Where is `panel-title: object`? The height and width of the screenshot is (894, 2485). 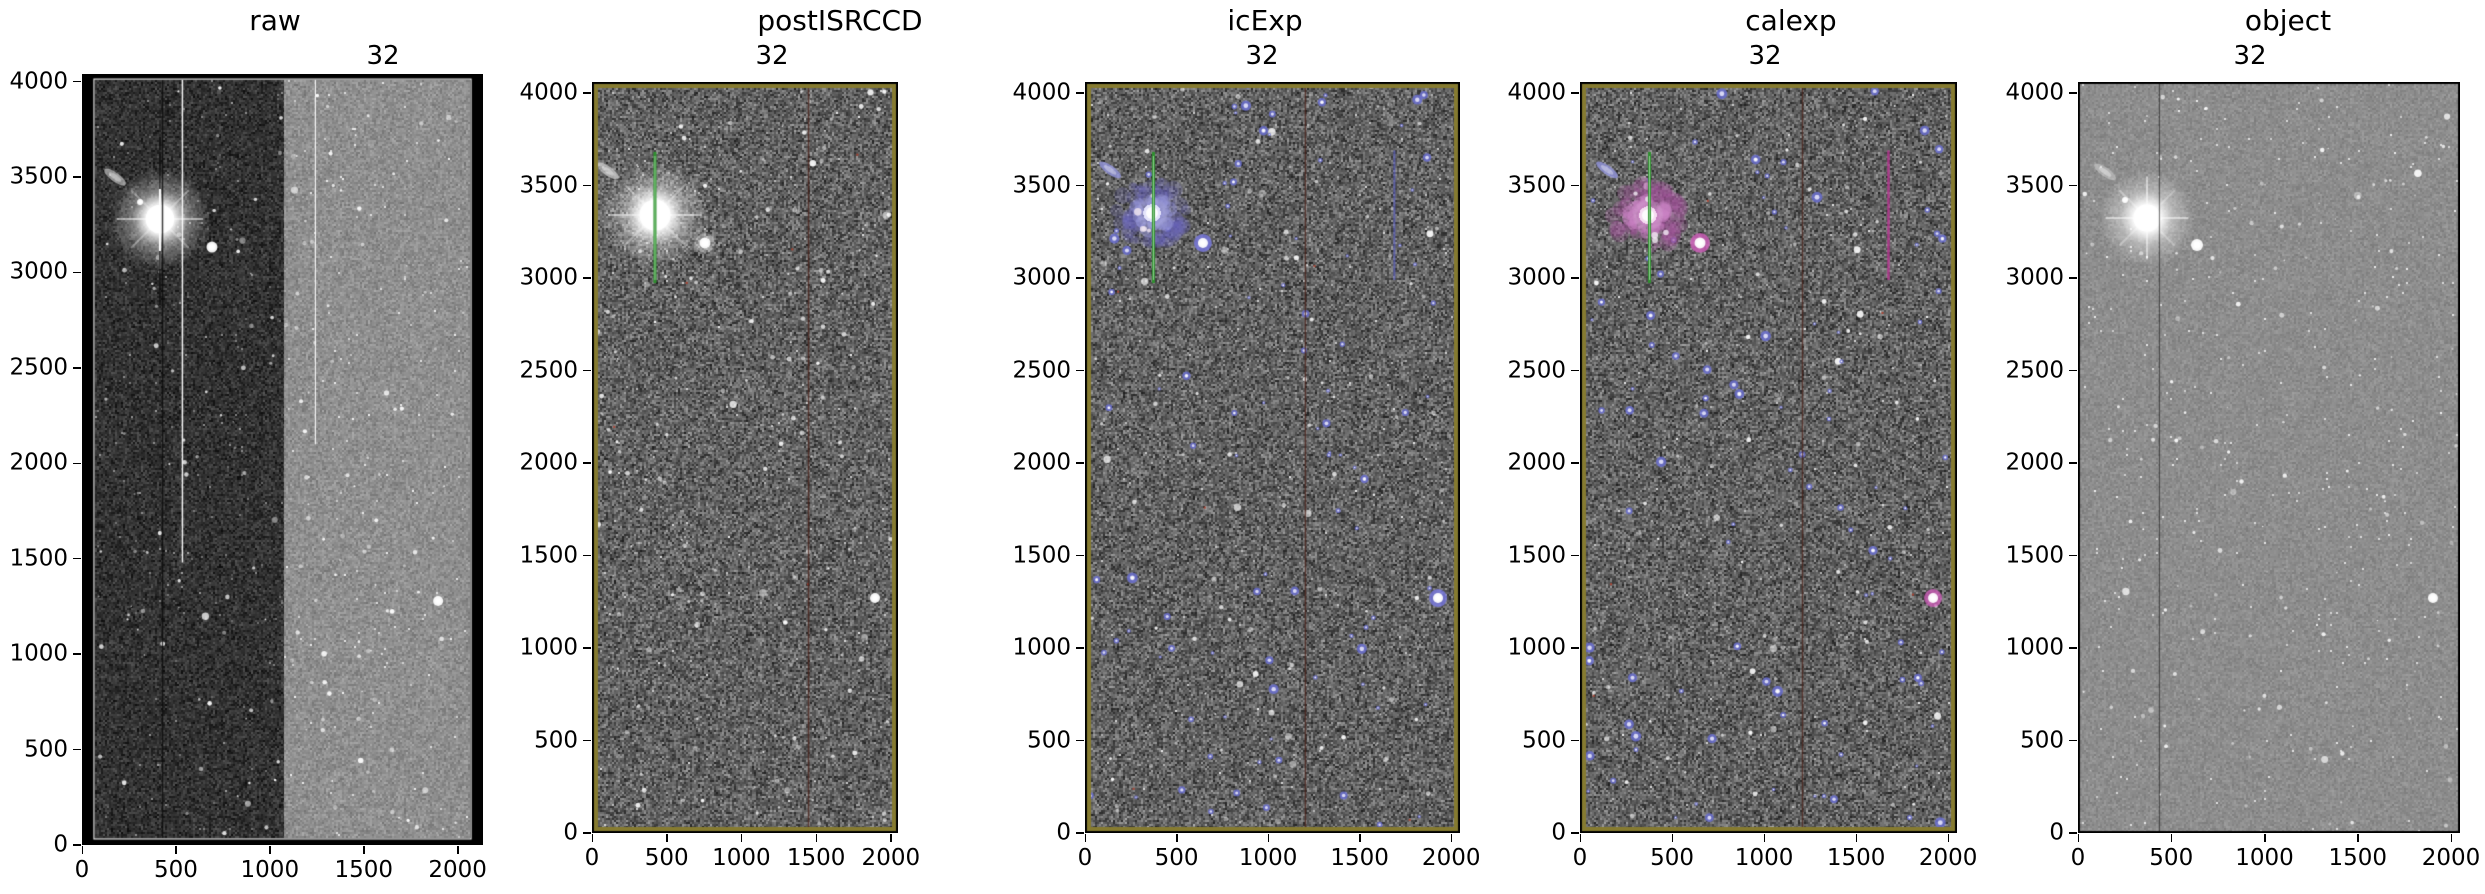
panel-title: object is located at coordinates (2288, 20).